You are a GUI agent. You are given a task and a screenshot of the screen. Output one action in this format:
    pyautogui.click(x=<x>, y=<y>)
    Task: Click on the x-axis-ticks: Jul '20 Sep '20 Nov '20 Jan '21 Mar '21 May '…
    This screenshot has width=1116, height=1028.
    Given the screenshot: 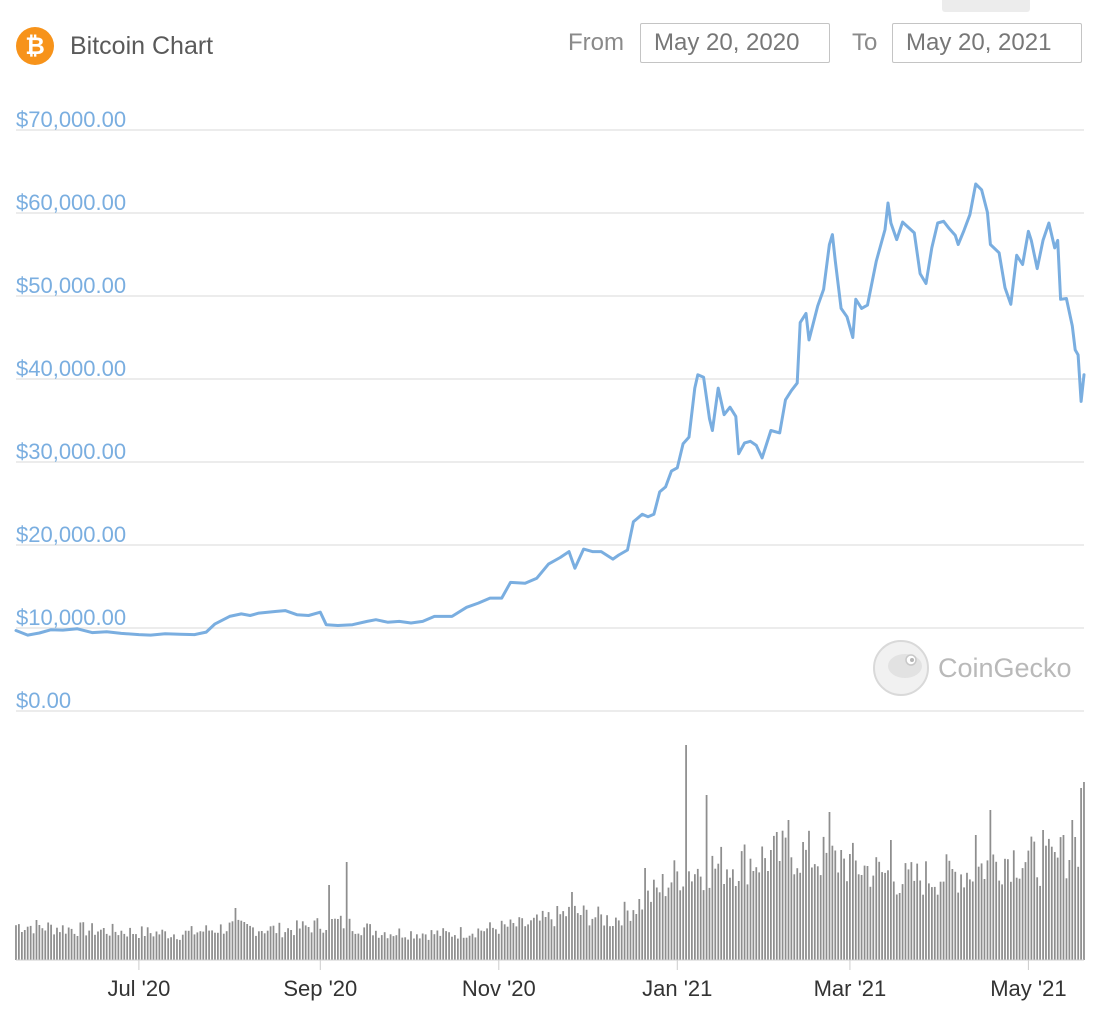 What is the action you would take?
    pyautogui.click(x=587, y=980)
    